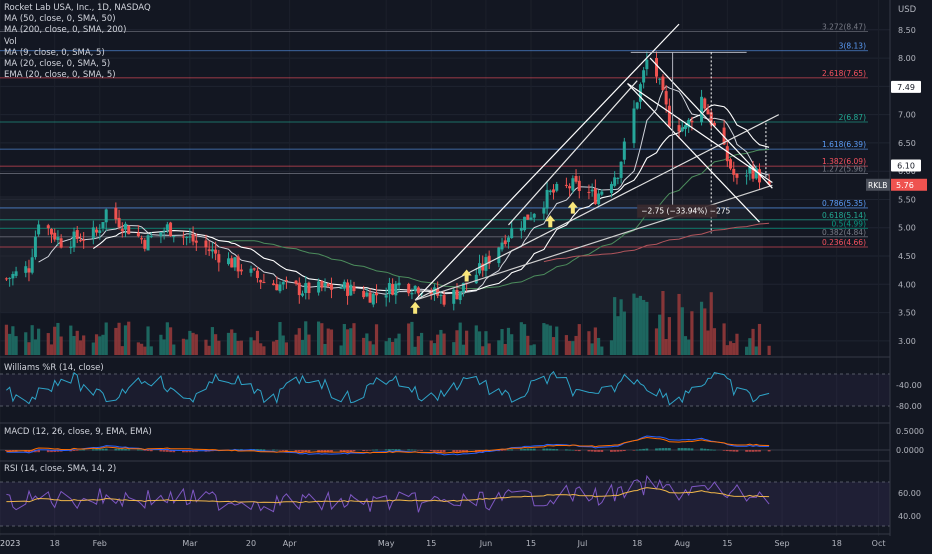 This screenshot has height=554, width=932. I want to click on legend-ema20: EMA (20, close, 0, SMA, 5), so click(60, 75).